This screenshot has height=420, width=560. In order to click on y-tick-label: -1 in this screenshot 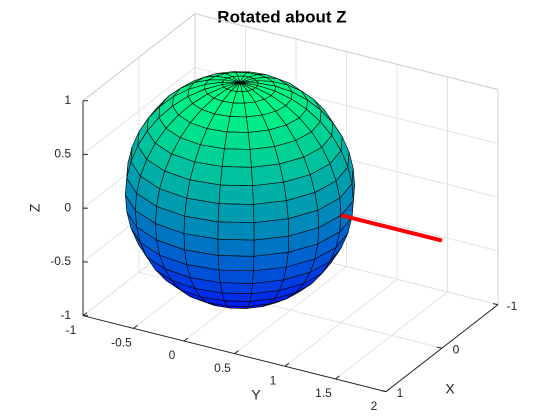, I will do `click(71, 330)`.